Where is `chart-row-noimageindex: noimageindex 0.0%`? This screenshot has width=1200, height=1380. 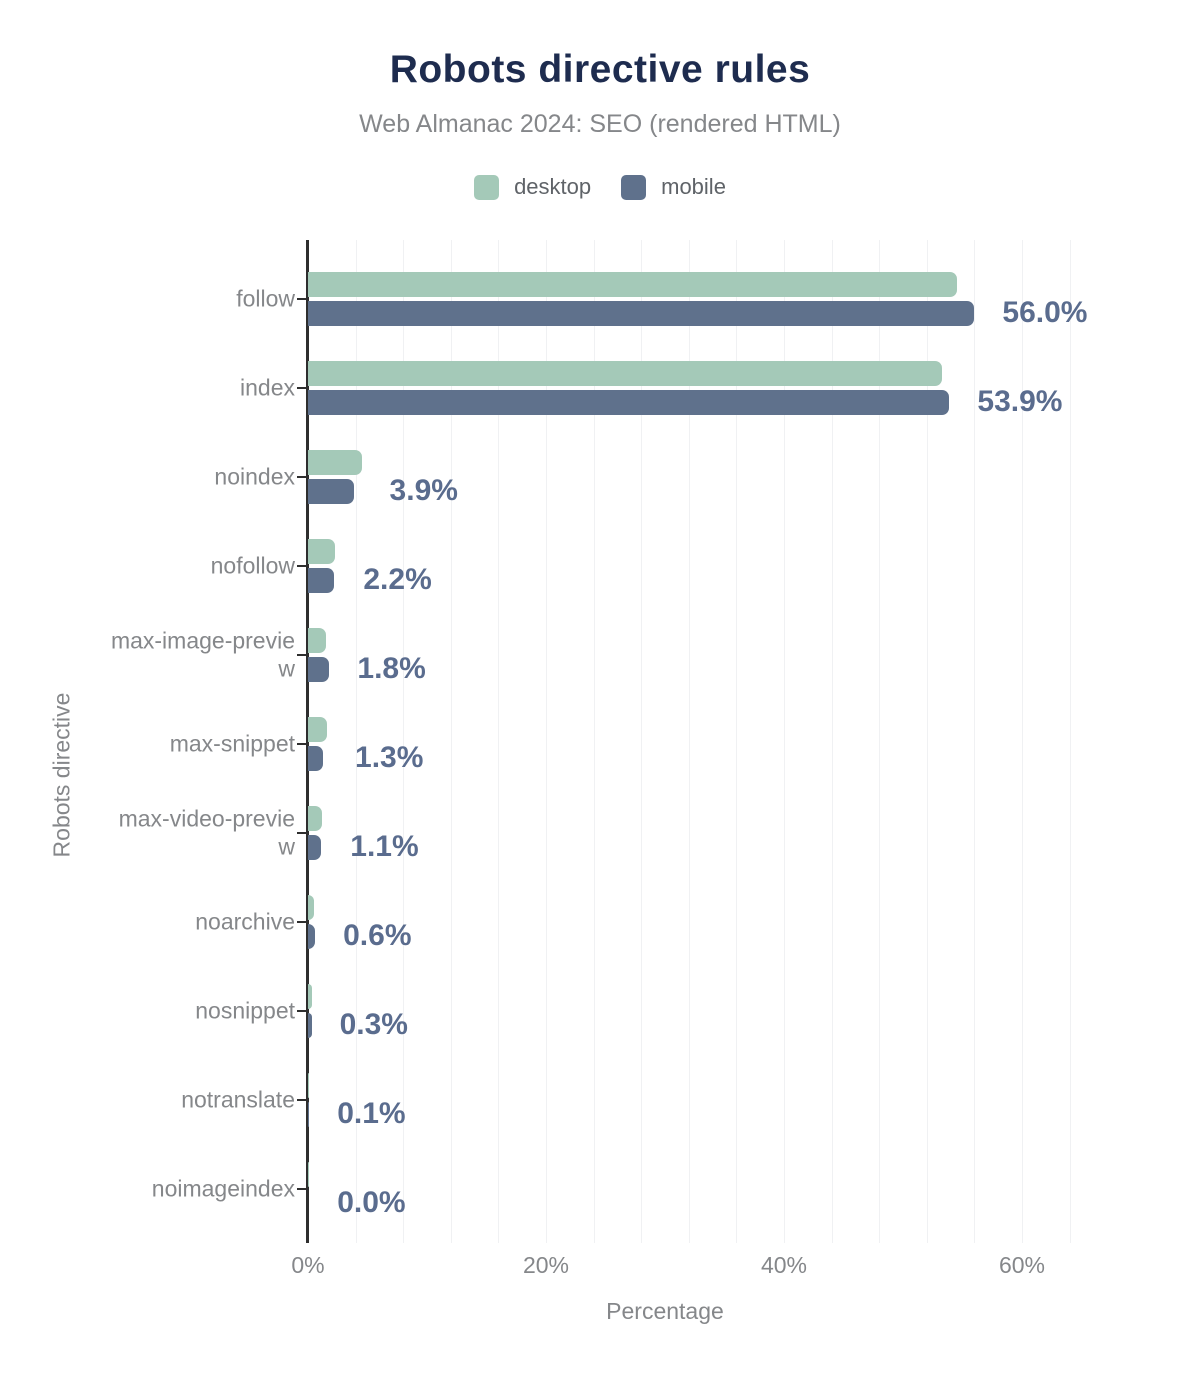
chart-row-noimageindex: noimageindex 0.0% is located at coordinates (660, 1188).